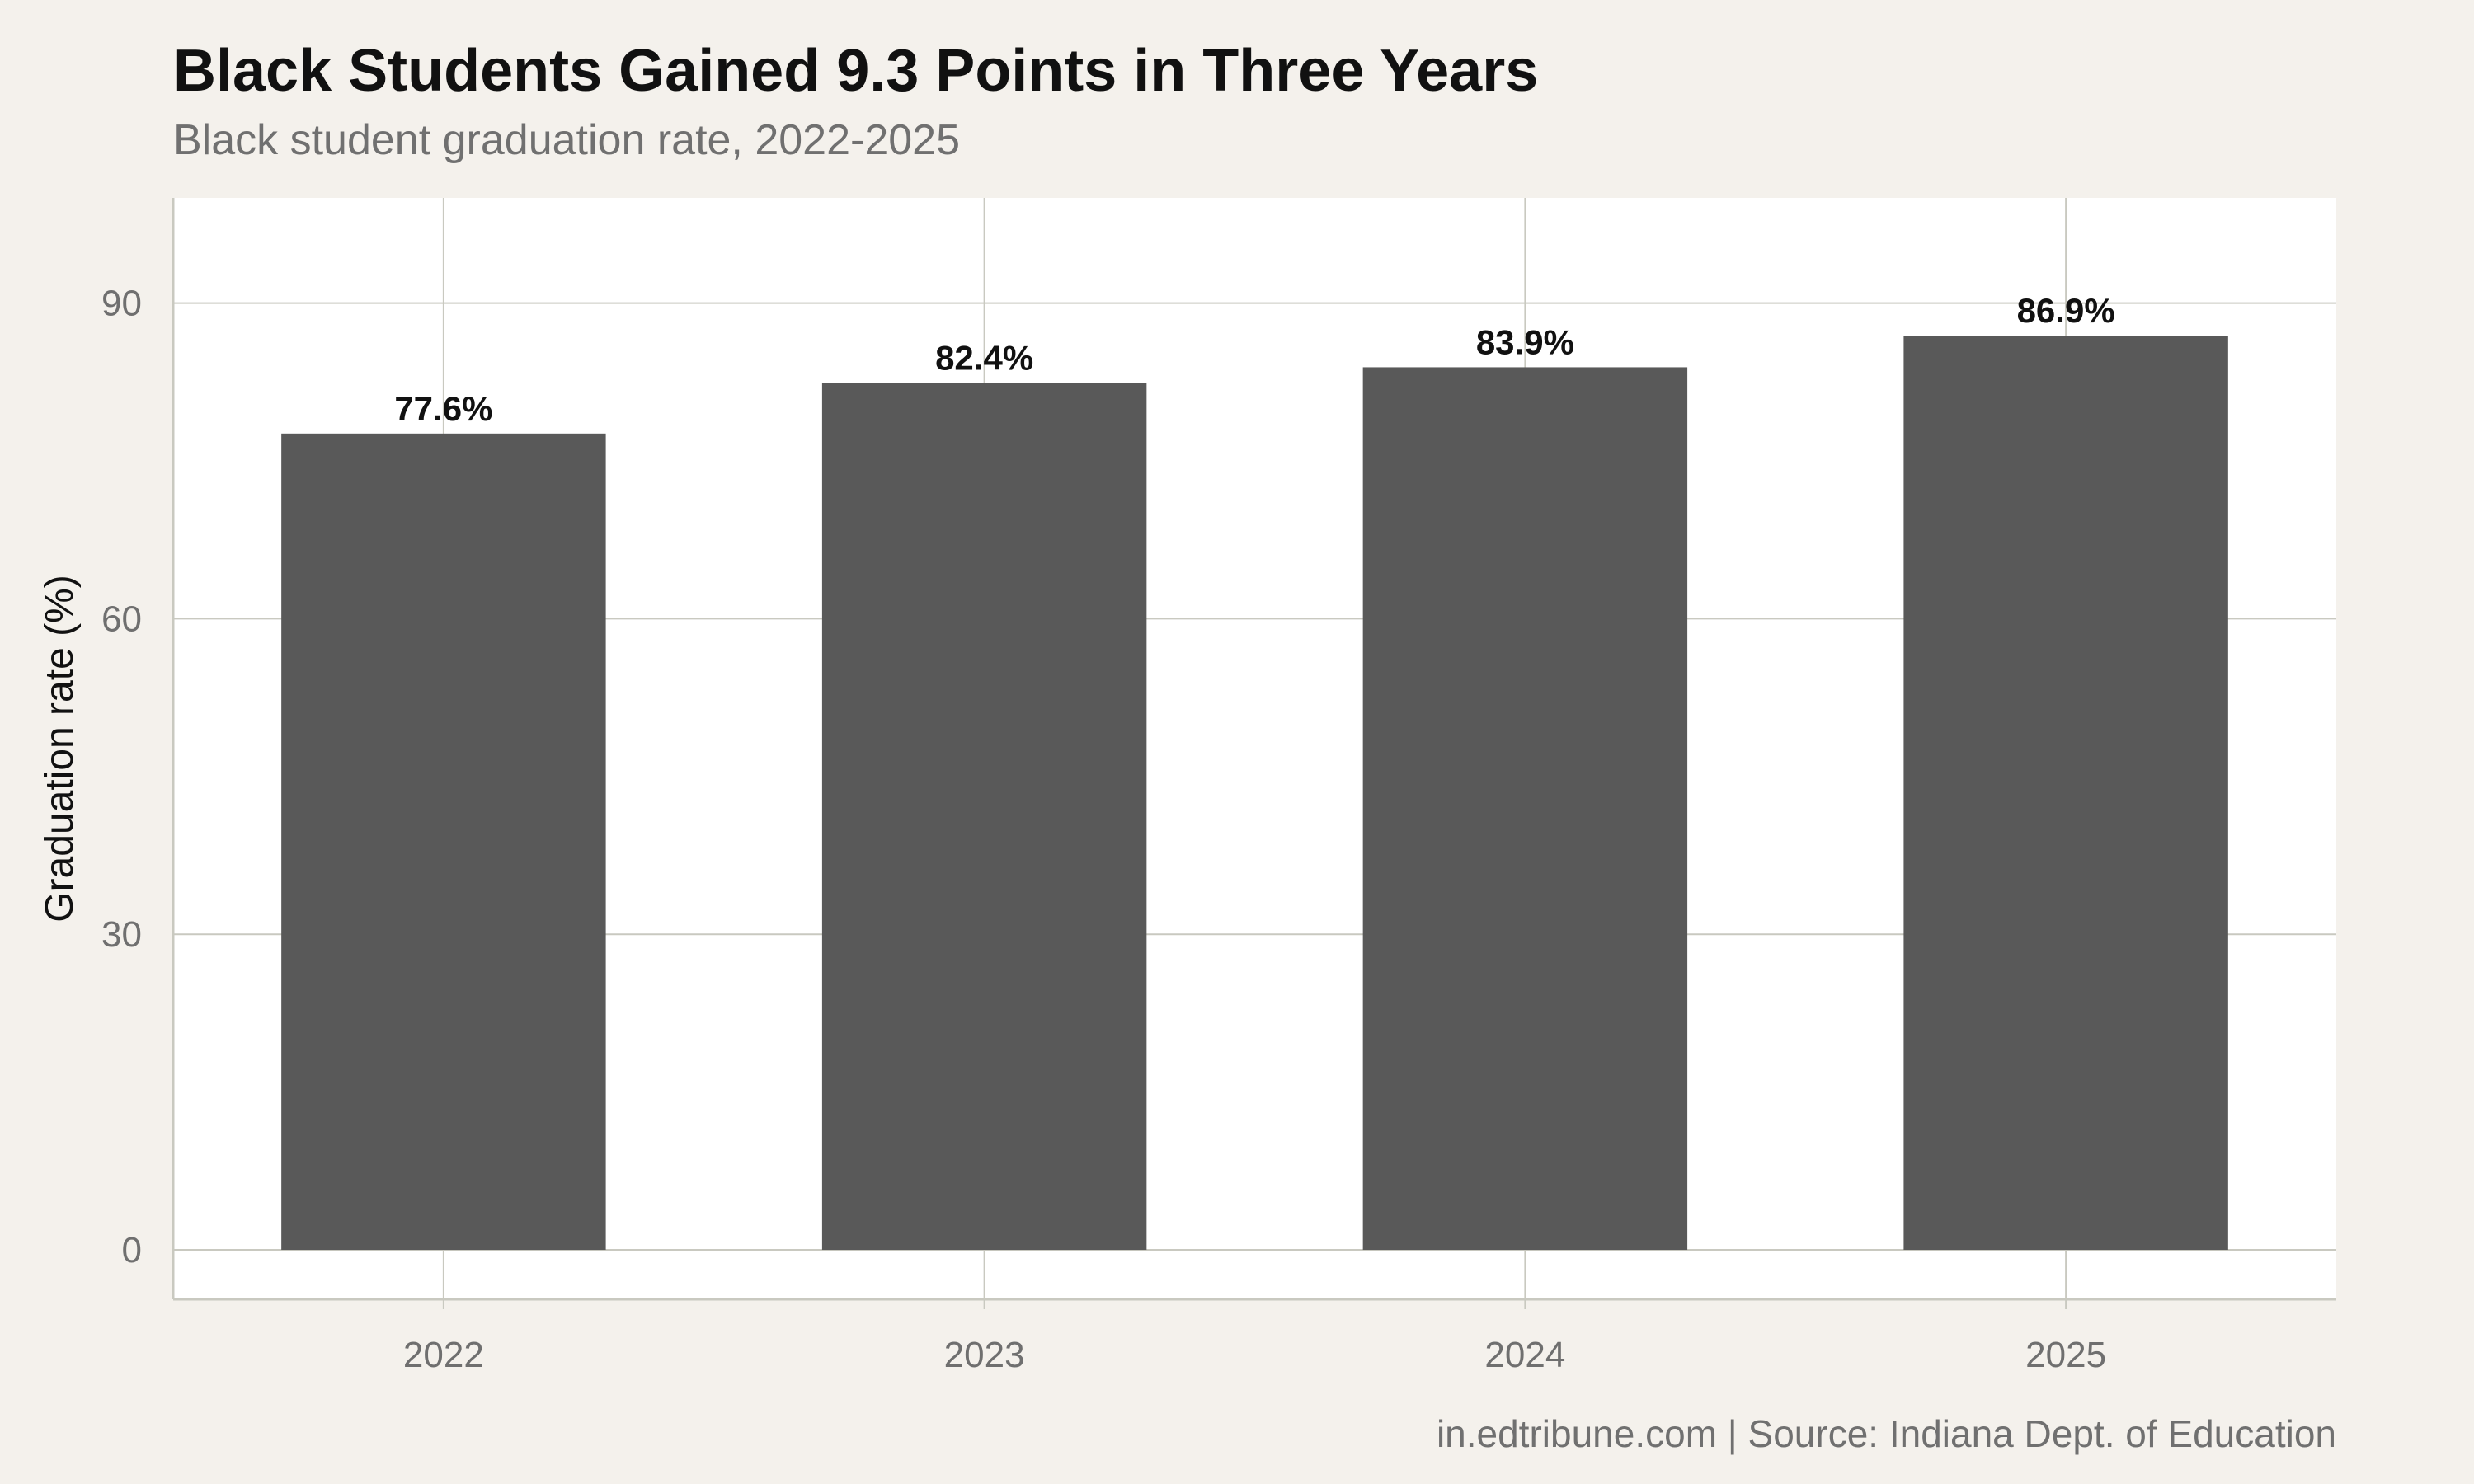 The image size is (2474, 1484). I want to click on bar-2024, so click(1525, 809).